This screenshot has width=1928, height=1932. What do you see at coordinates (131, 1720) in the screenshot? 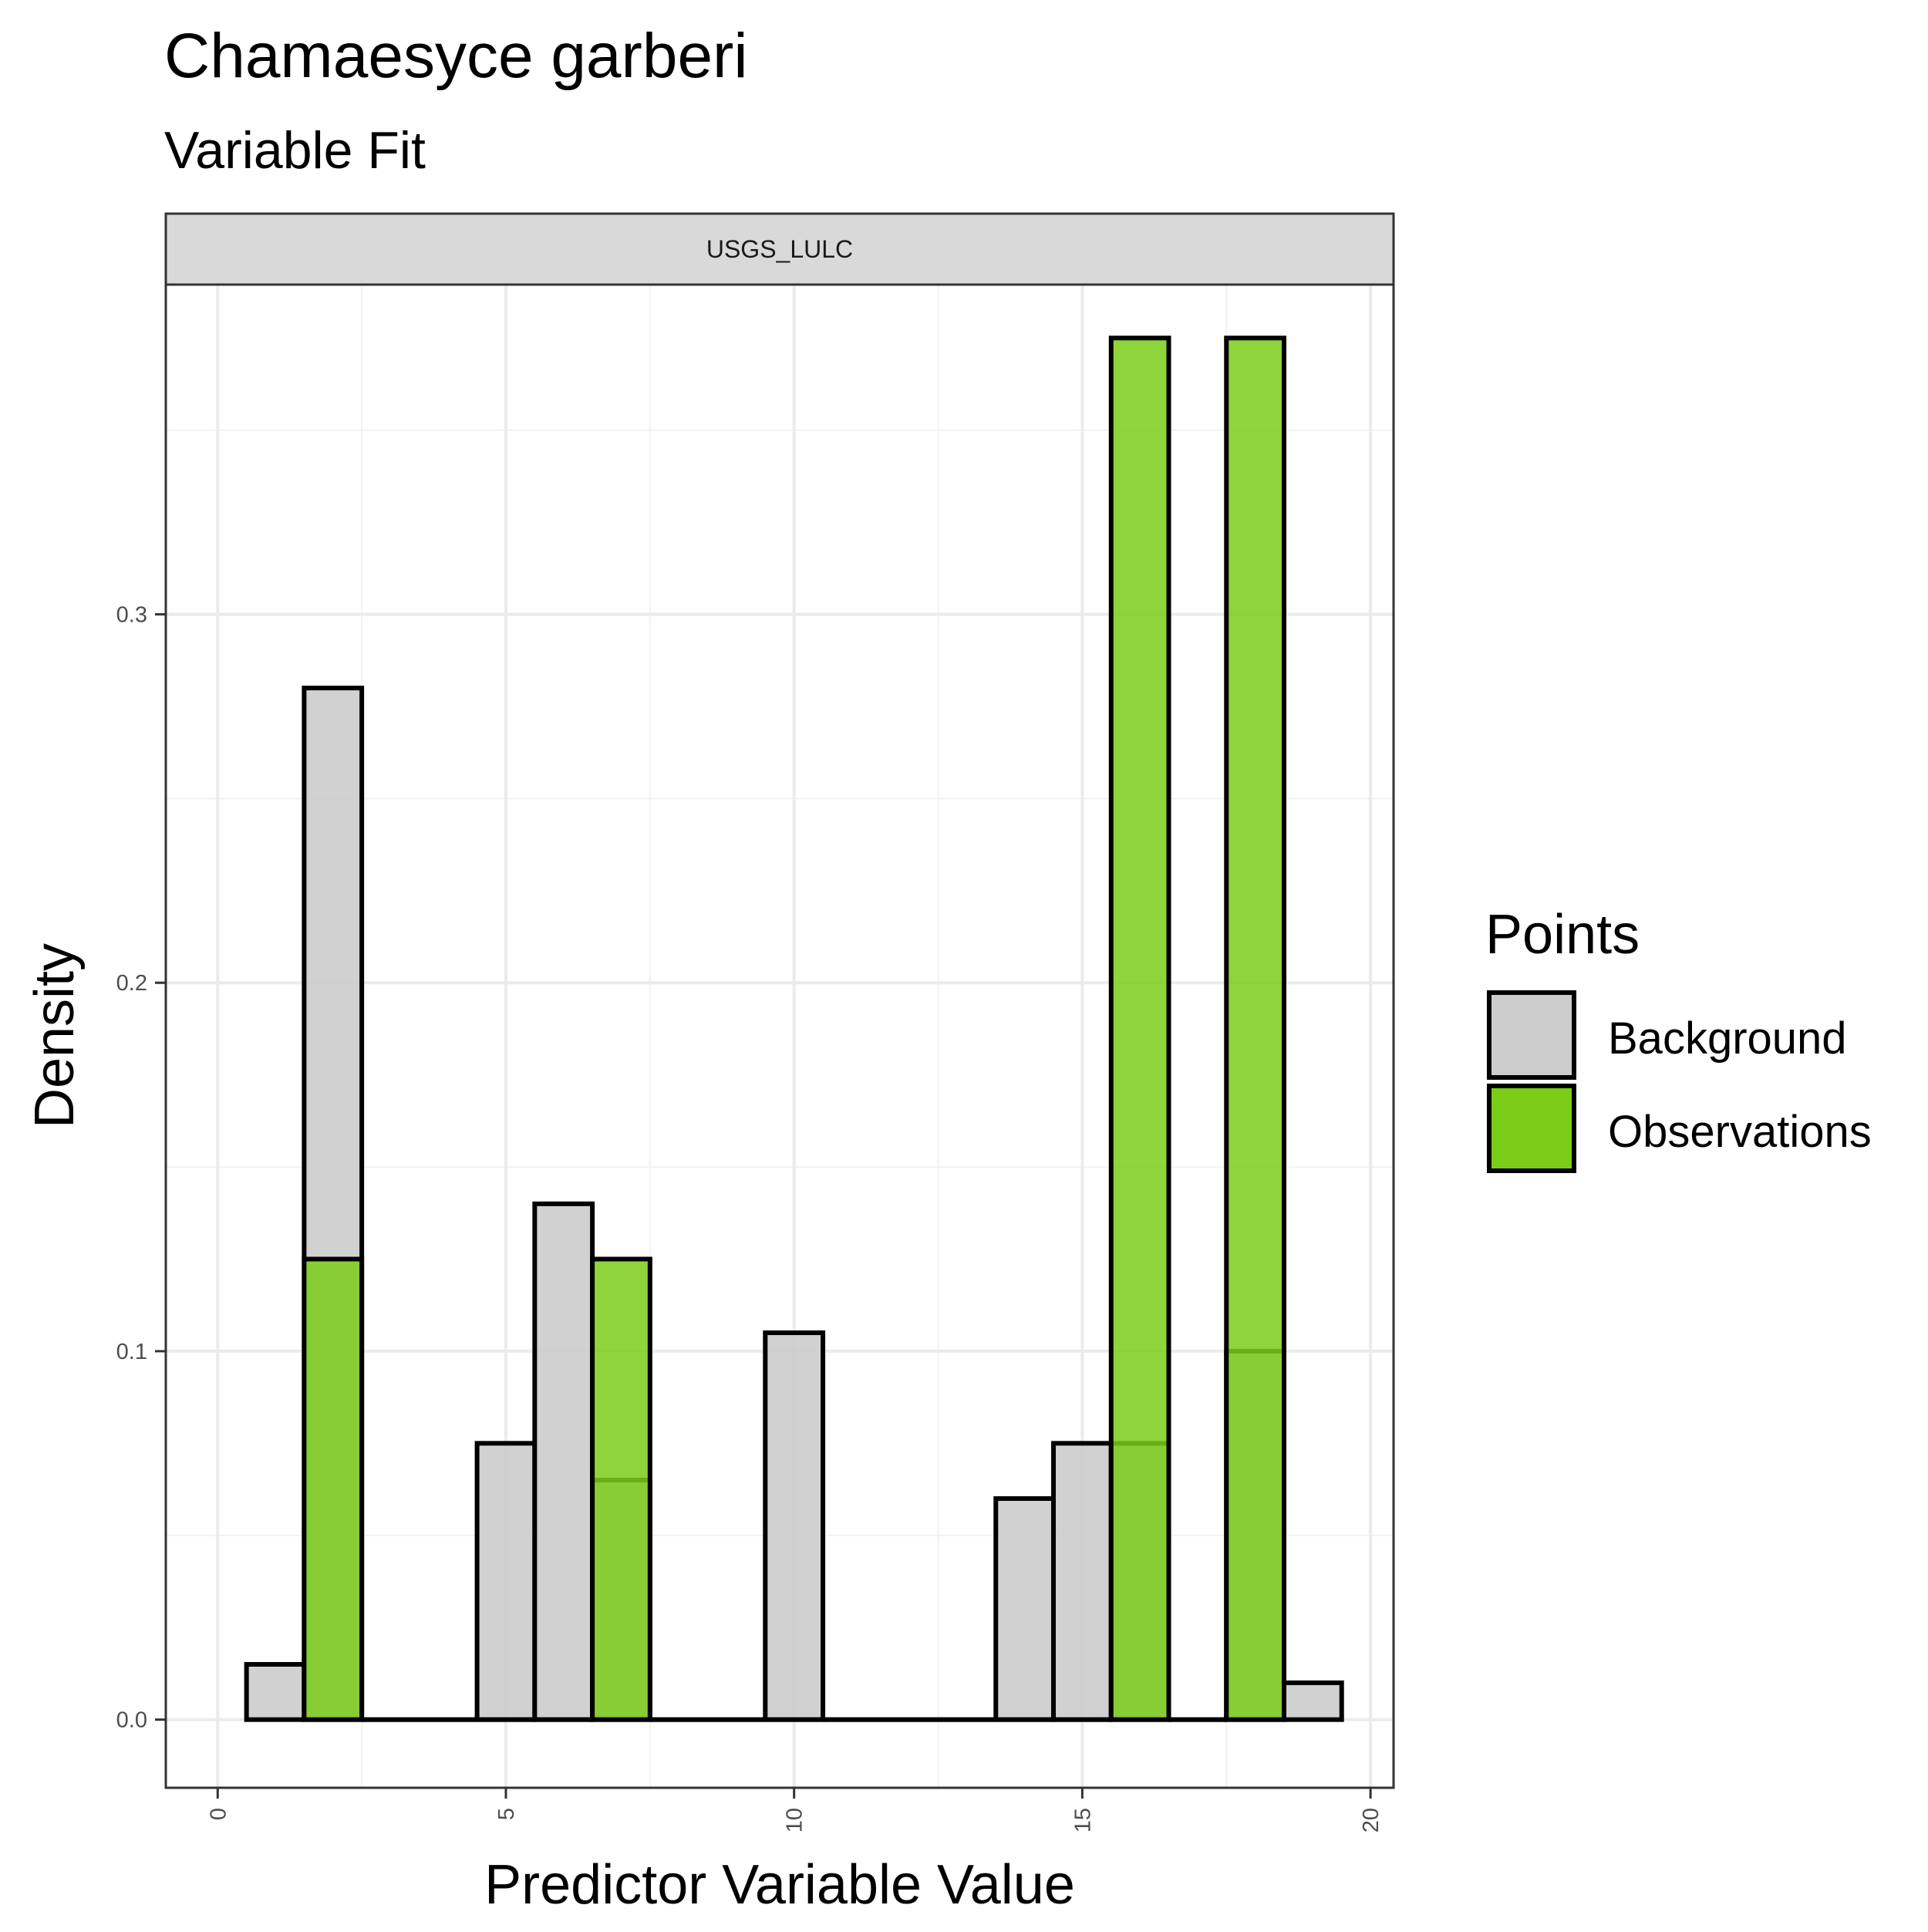
I see `y-tick-label: 0.0` at bounding box center [131, 1720].